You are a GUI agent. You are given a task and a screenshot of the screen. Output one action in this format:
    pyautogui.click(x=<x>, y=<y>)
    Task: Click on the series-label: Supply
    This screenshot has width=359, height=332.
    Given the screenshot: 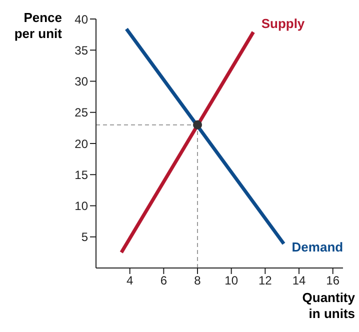 What is the action you would take?
    pyautogui.click(x=283, y=24)
    